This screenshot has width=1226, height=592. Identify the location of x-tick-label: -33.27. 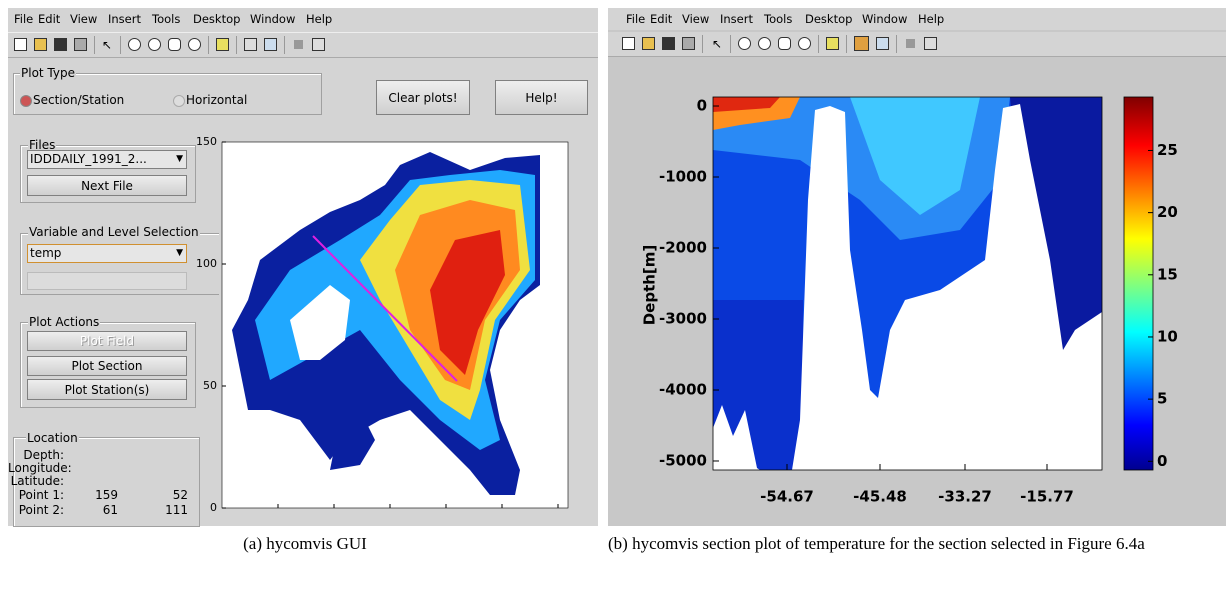
(965, 497).